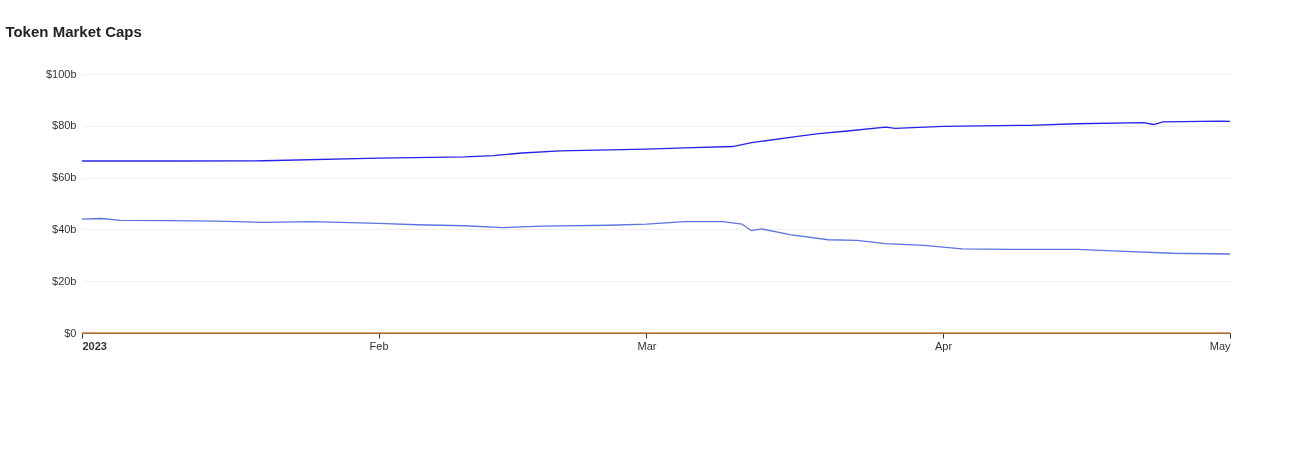 The image size is (1297, 459). What do you see at coordinates (64, 280) in the screenshot?
I see `y-tick-label: $20b` at bounding box center [64, 280].